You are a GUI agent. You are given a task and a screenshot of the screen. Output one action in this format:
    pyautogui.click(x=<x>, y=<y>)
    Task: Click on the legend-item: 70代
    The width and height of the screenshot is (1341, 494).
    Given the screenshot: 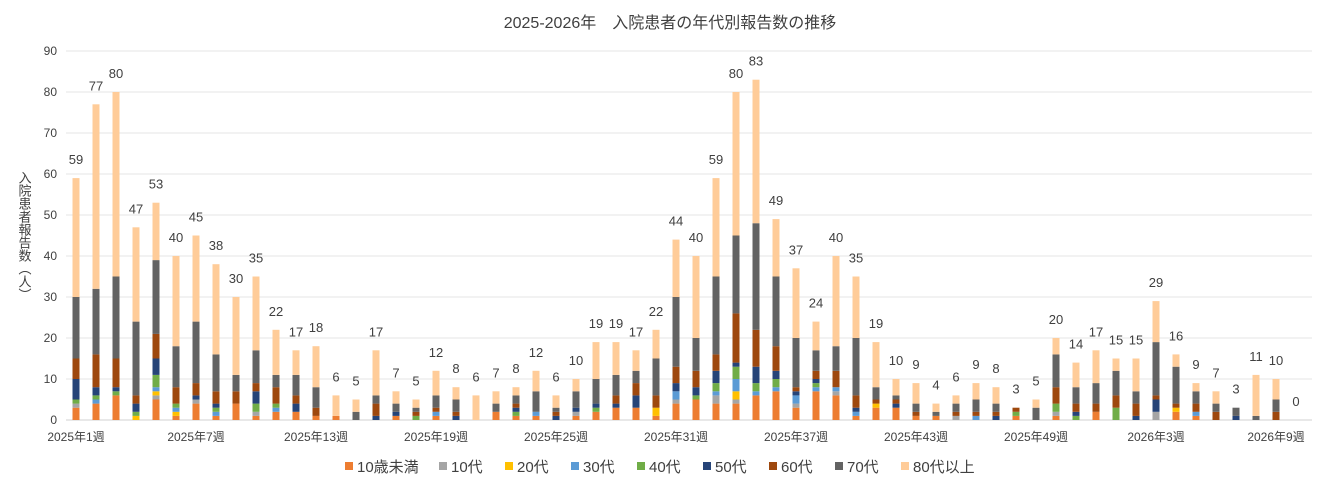 What is the action you would take?
    pyautogui.click(x=857, y=467)
    